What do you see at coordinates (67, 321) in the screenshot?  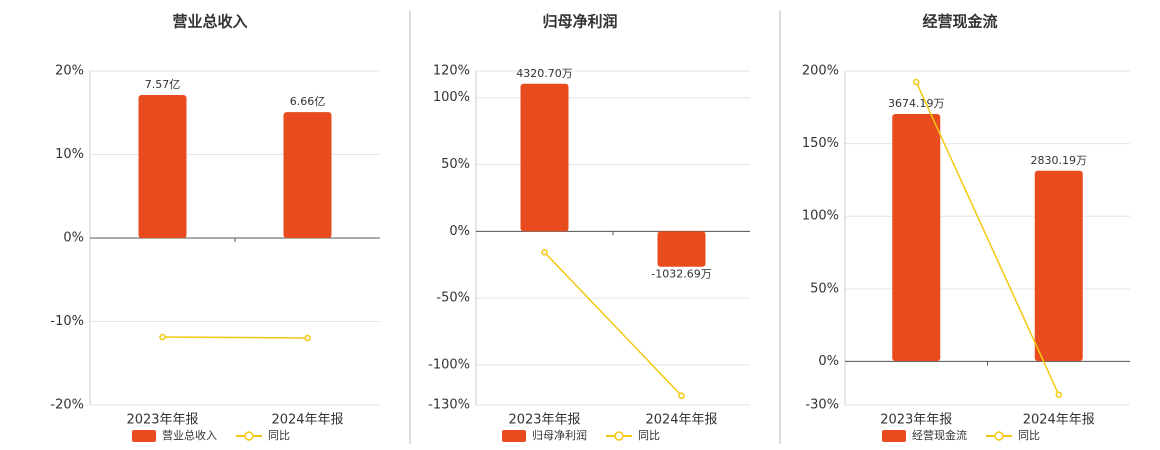 I see `y-tick-label: -10%` at bounding box center [67, 321].